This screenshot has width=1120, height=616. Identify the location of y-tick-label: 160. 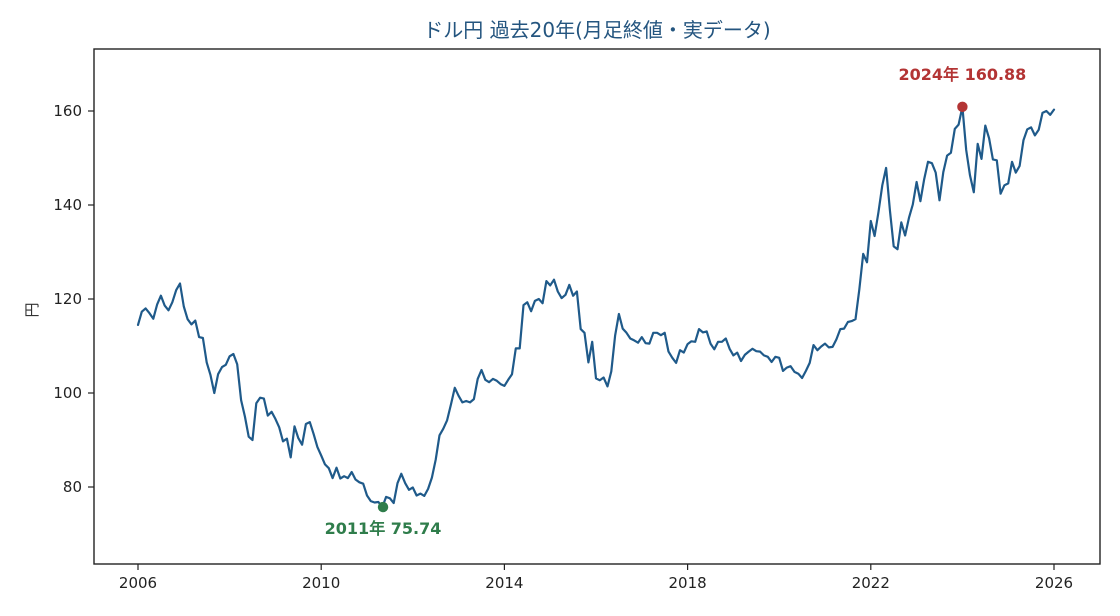
(67, 111).